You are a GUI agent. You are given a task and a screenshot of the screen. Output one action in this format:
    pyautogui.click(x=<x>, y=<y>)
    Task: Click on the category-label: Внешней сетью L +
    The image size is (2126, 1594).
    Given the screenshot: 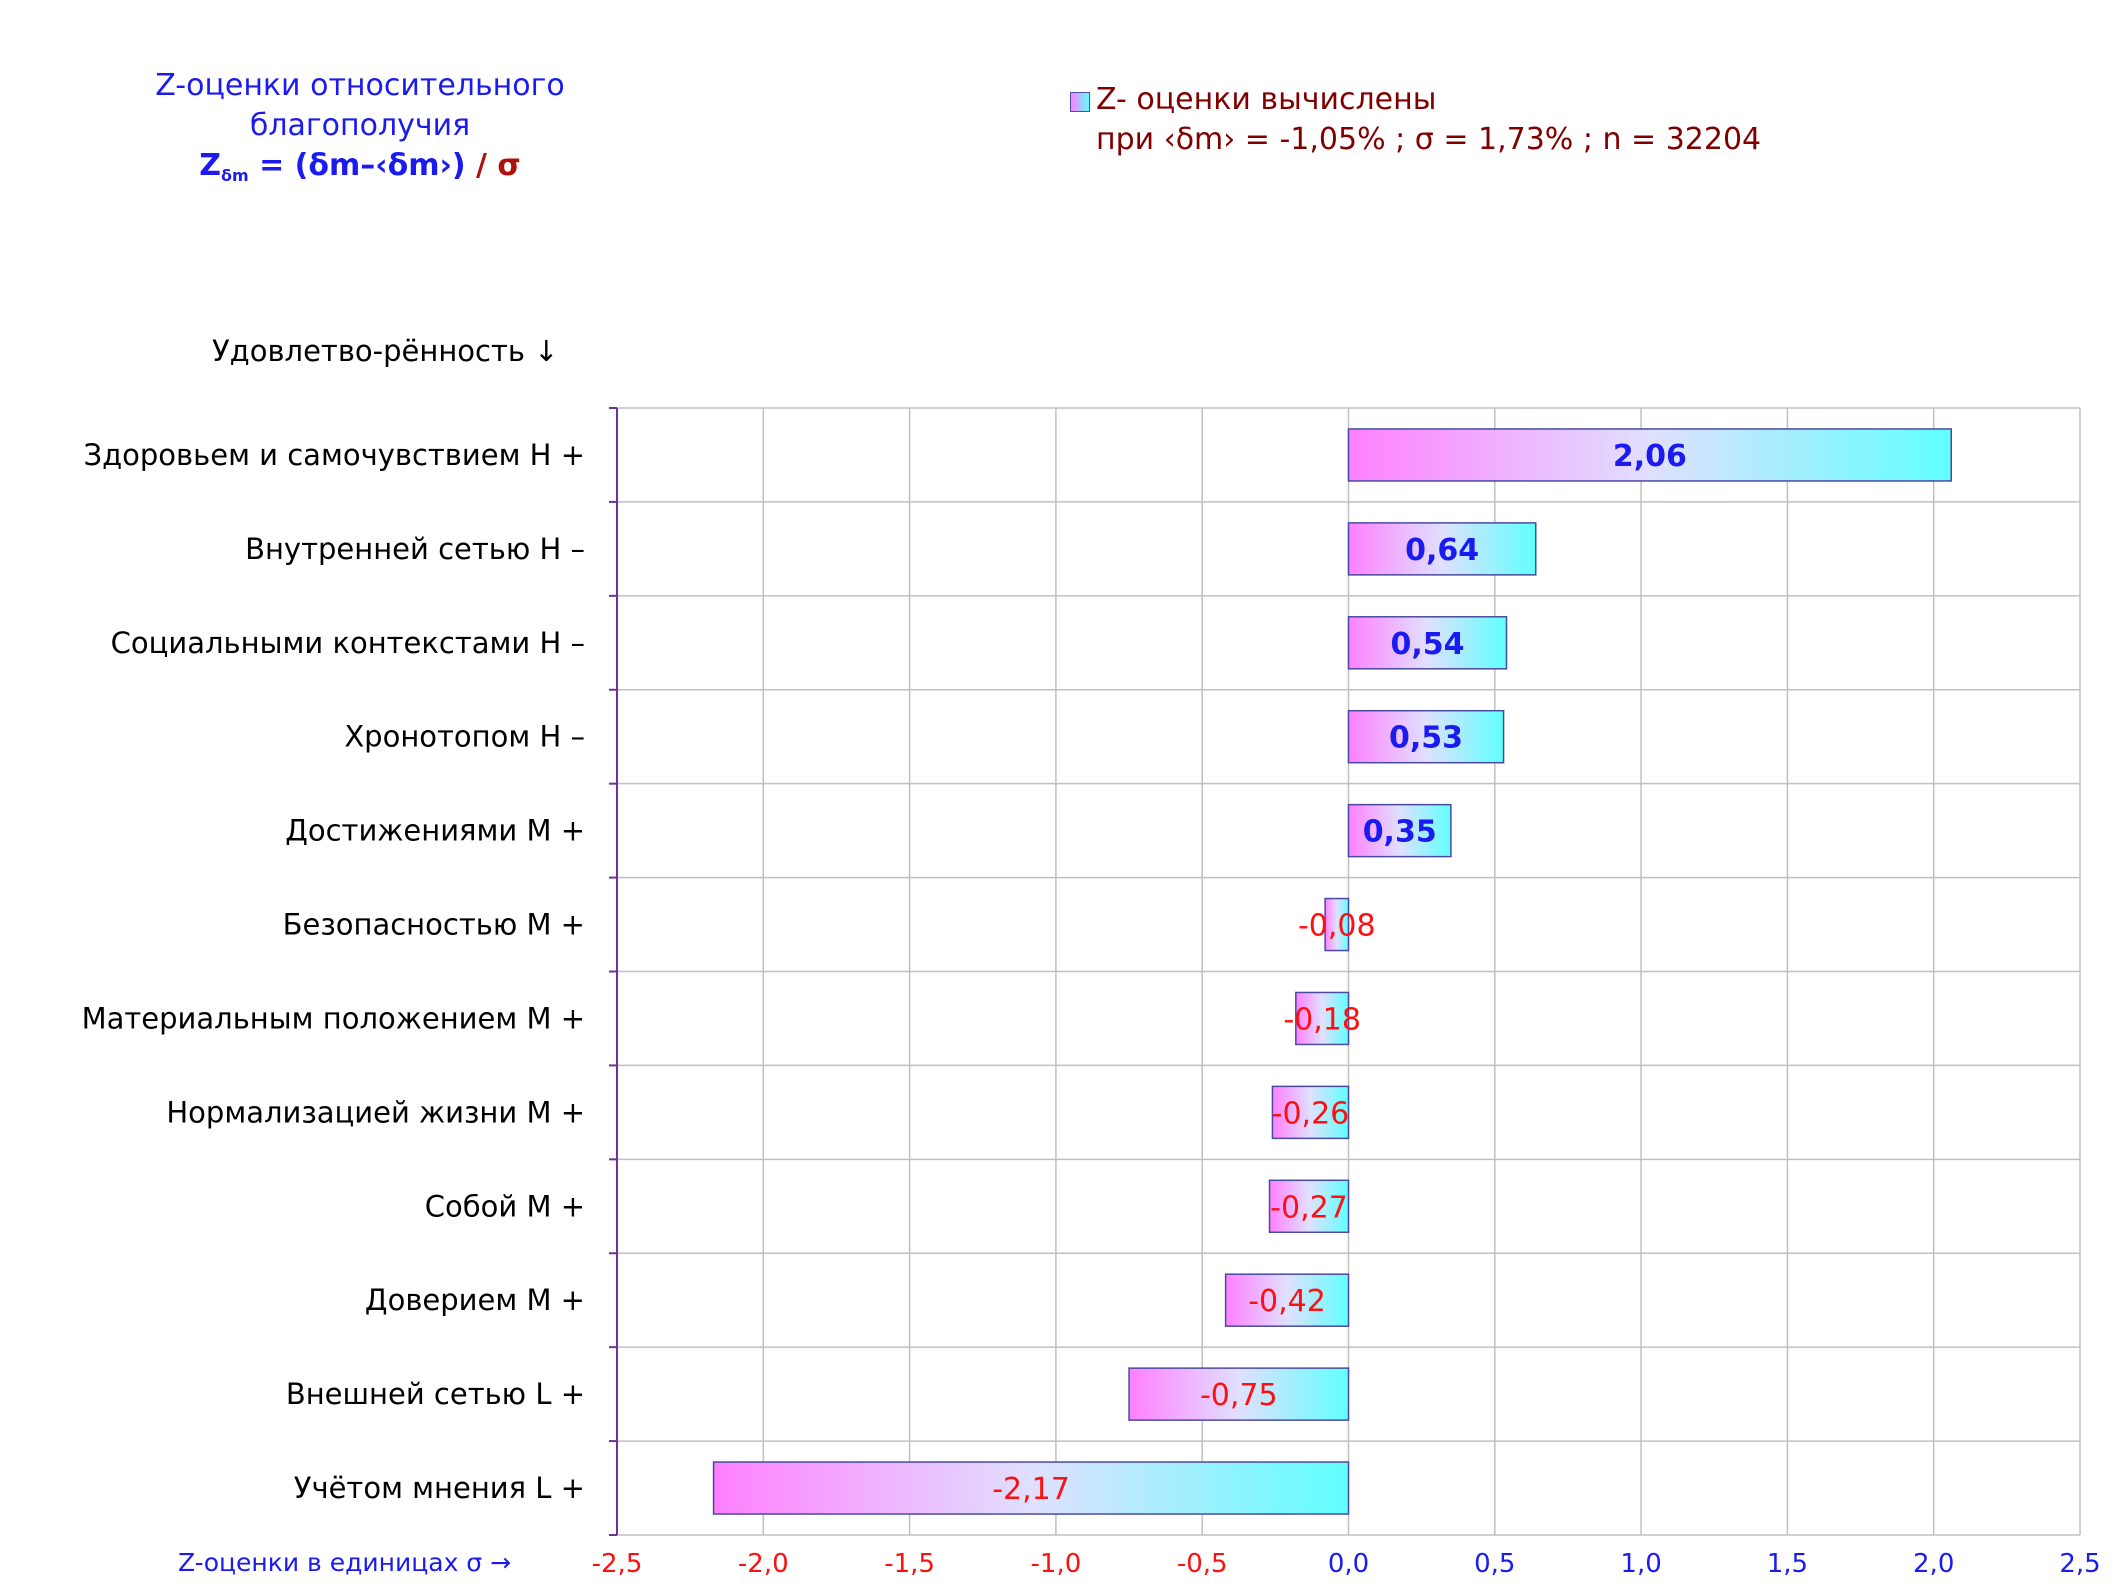 What is the action you would take?
    pyautogui.click(x=435, y=1394)
    